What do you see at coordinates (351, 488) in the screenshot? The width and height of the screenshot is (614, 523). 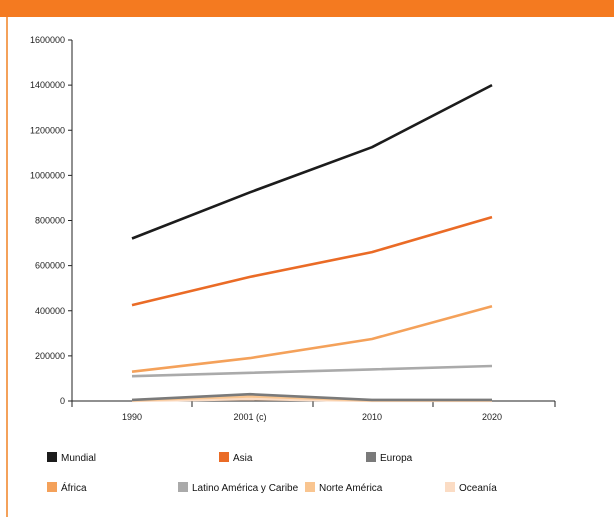 I see `legend-label: Norte América` at bounding box center [351, 488].